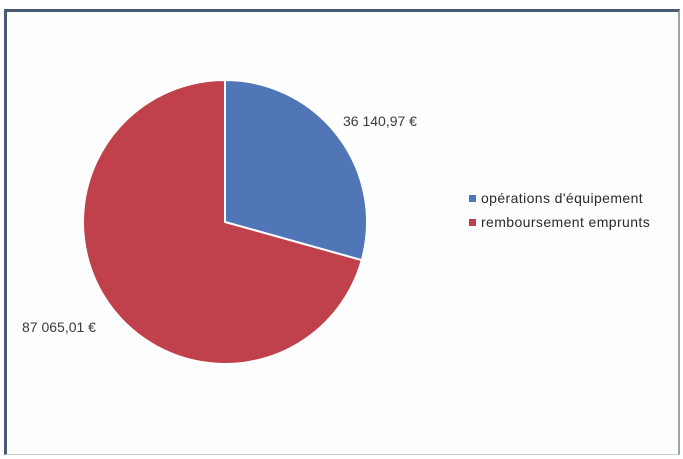 Image resolution: width=683 pixels, height=459 pixels. I want to click on legend-label-emprunts: remboursement emprunts, so click(565, 222).